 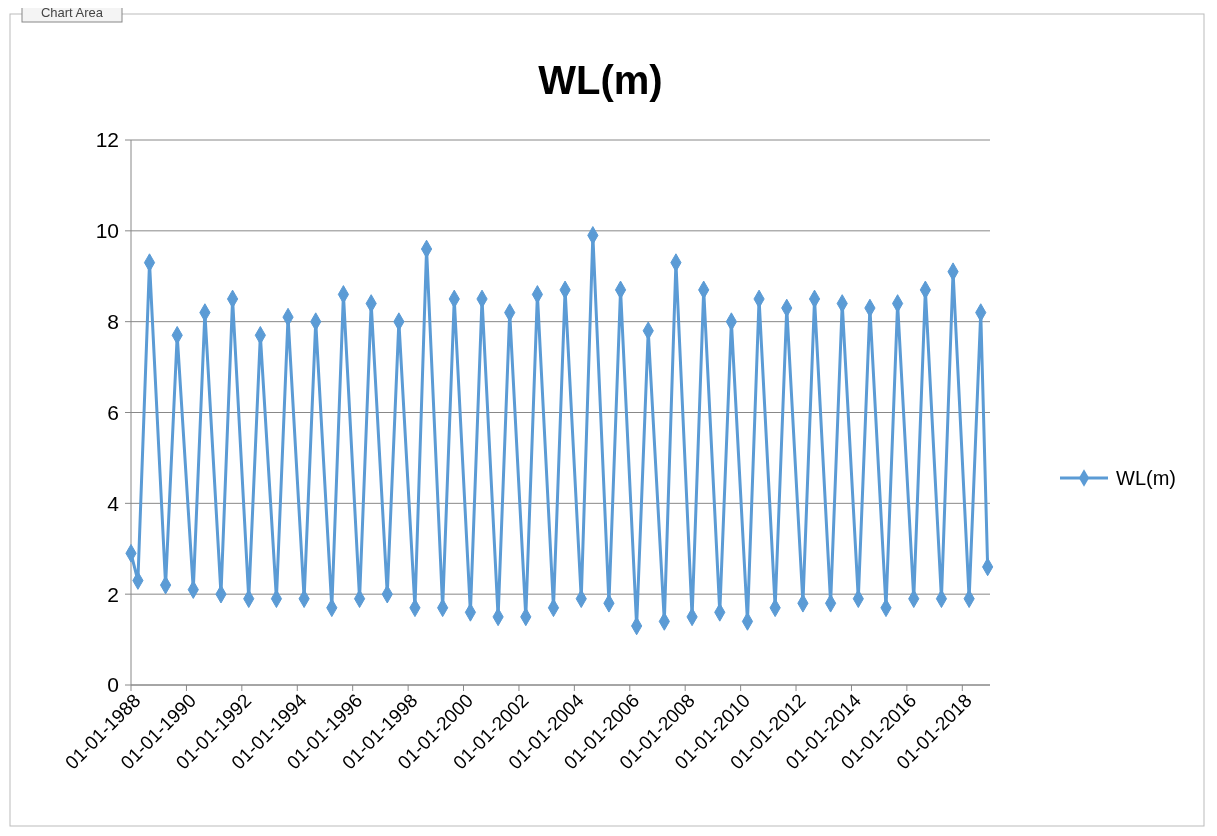 What do you see at coordinates (107, 231) in the screenshot?
I see `y-tick-label: 10` at bounding box center [107, 231].